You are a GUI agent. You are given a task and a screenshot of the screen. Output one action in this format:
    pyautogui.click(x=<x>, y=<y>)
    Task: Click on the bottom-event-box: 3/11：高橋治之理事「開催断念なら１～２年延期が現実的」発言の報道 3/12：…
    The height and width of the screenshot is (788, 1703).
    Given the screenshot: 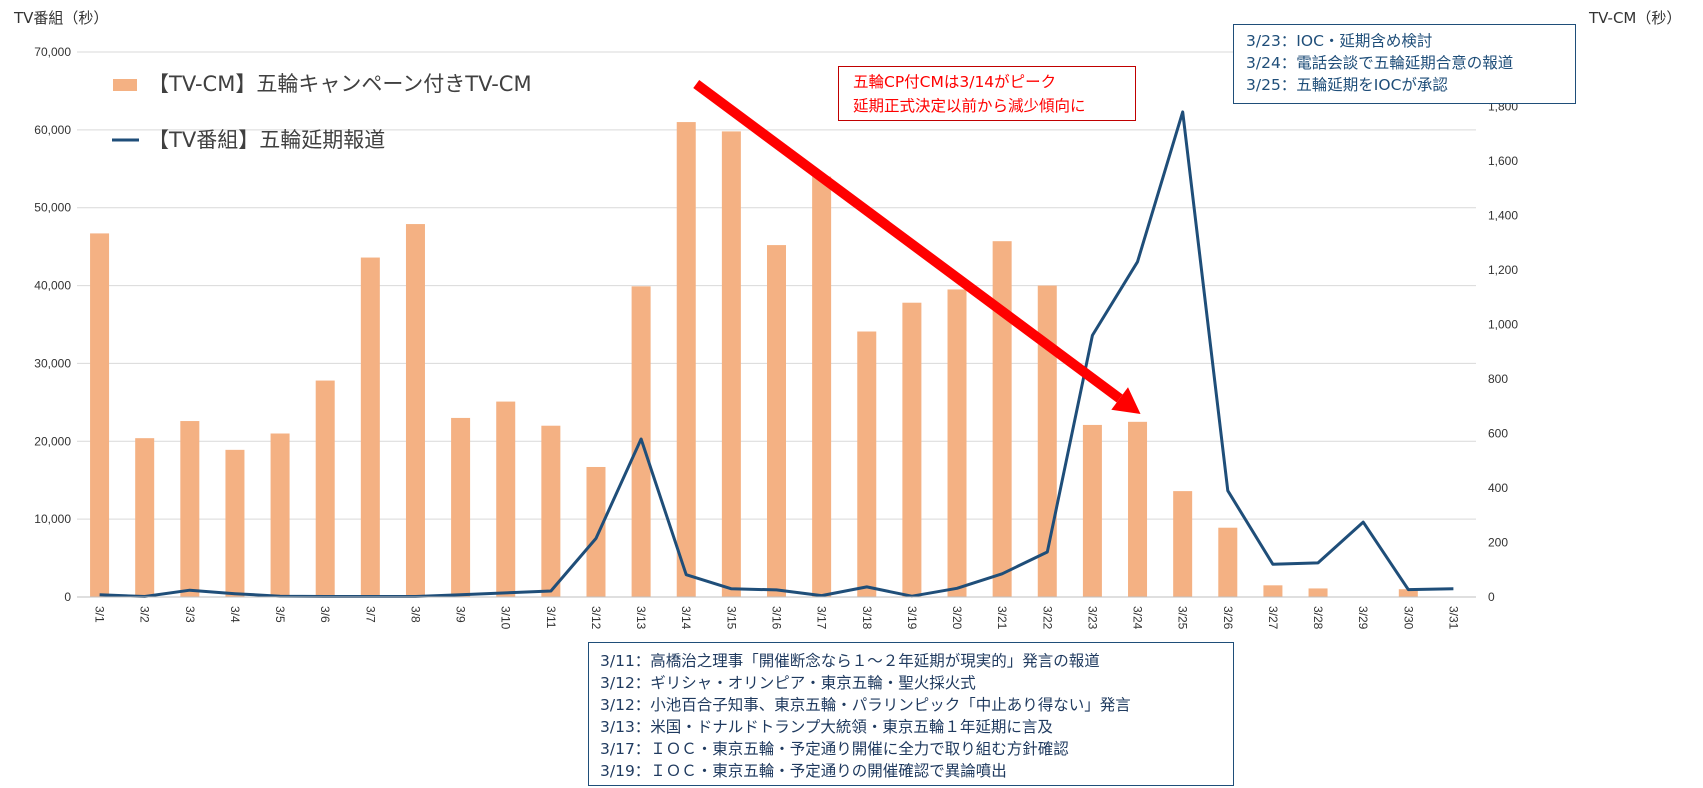 What is the action you would take?
    pyautogui.click(x=911, y=714)
    